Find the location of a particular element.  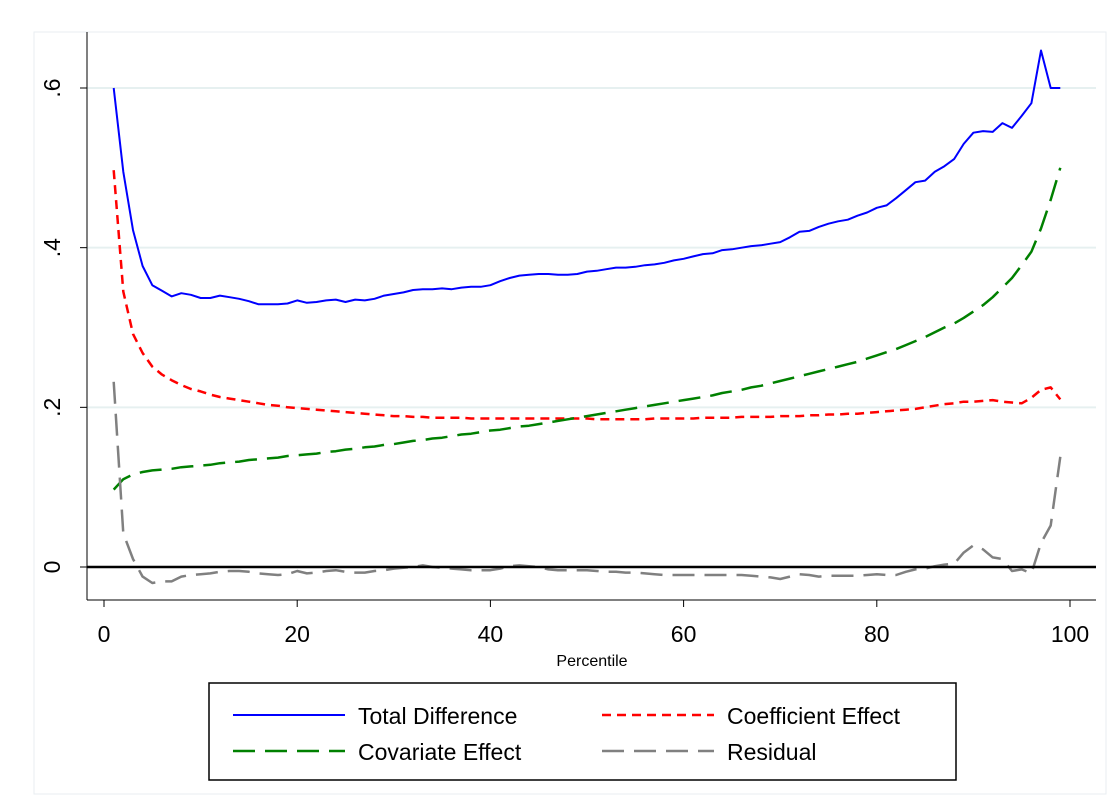

y-tick-label: .6 is located at coordinates (52, 87).